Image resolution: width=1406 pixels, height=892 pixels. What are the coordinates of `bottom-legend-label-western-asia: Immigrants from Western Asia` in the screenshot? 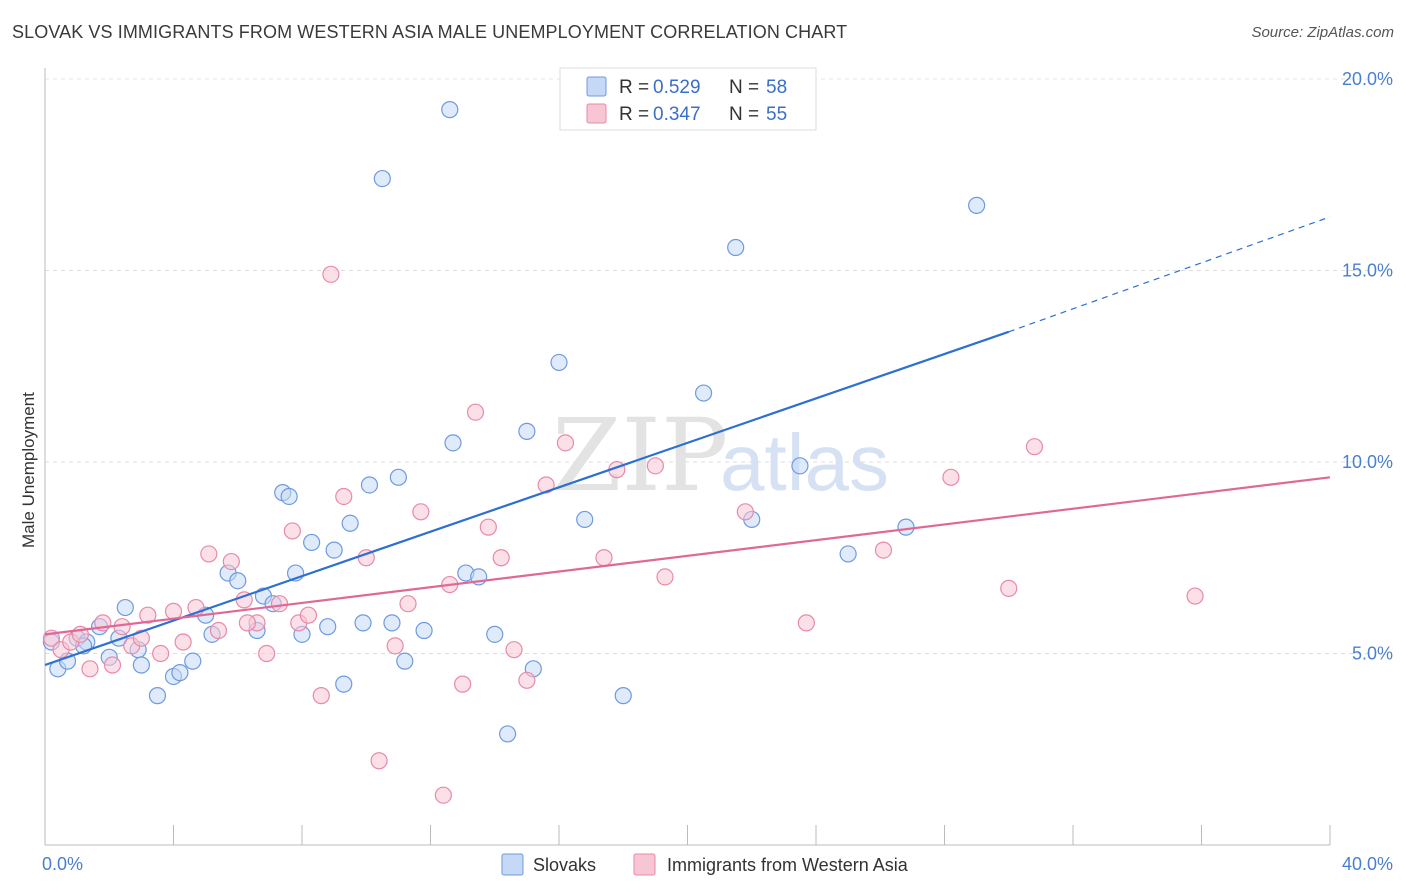 It's located at (788, 865).